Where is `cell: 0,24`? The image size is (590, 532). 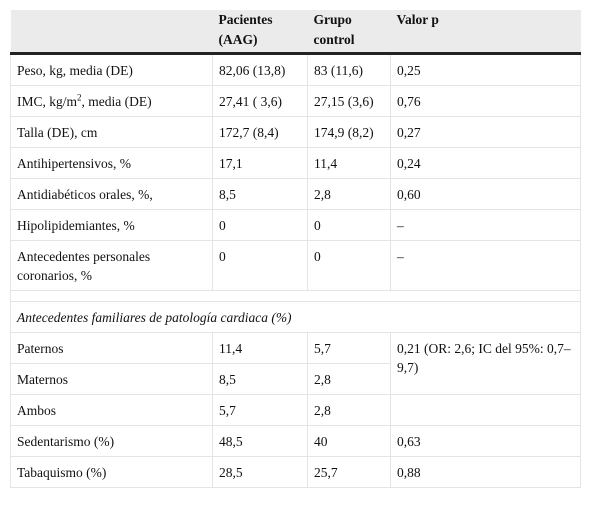 cell: 0,24 is located at coordinates (485, 163).